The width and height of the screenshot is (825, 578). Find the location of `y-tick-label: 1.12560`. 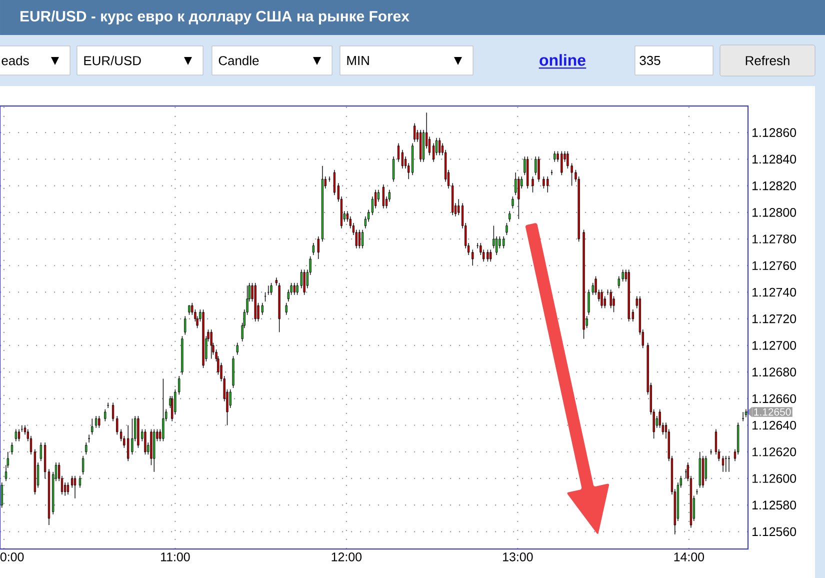

y-tick-label: 1.12560 is located at coordinates (774, 531).